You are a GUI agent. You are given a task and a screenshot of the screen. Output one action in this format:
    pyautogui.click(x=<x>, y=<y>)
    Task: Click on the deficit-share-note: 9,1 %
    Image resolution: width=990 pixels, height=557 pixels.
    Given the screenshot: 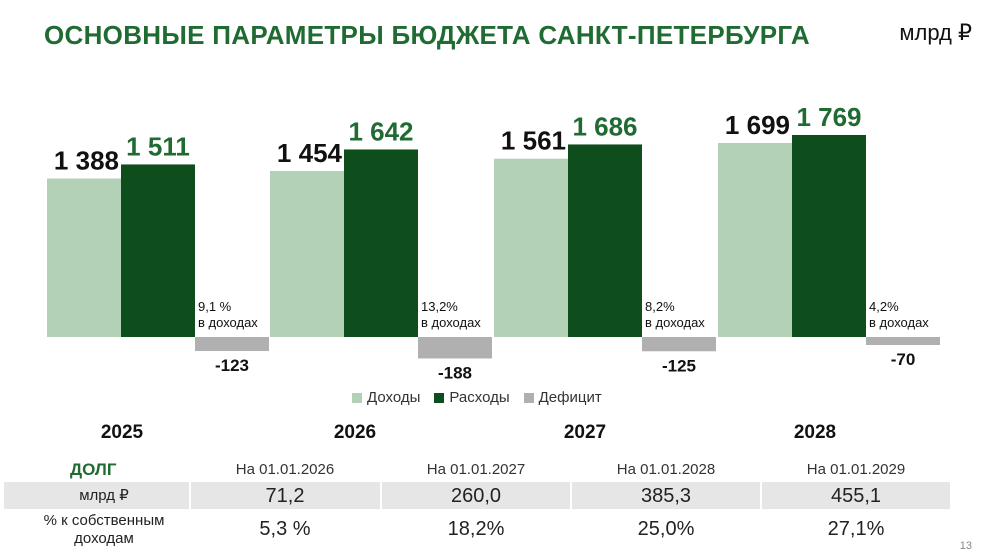 What is the action you would take?
    pyautogui.click(x=215, y=306)
    